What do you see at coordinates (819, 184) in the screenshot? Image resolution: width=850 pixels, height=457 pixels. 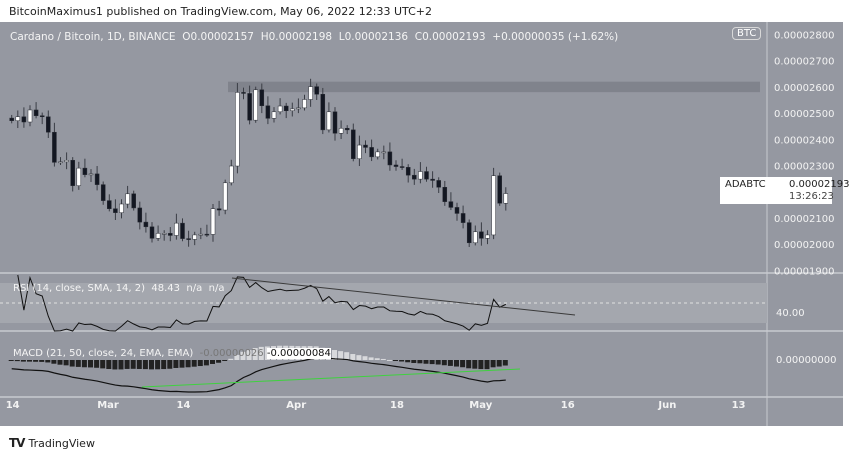 I see `last-price-value: 0.00002193` at bounding box center [819, 184].